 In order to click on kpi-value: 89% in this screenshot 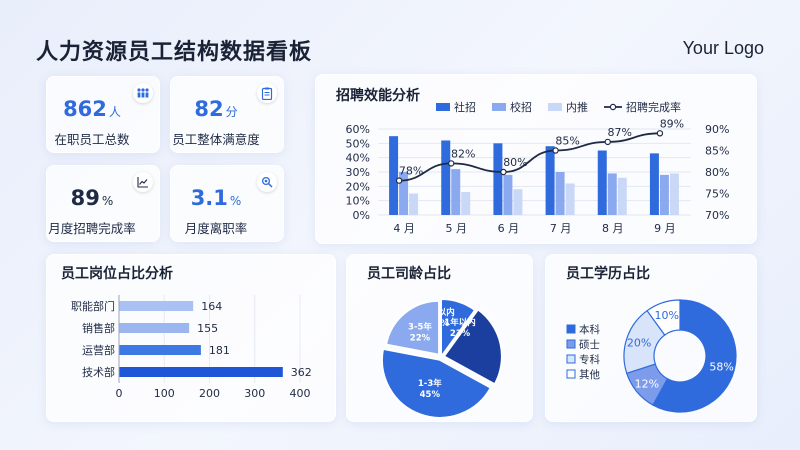, I will do `click(92, 198)`.